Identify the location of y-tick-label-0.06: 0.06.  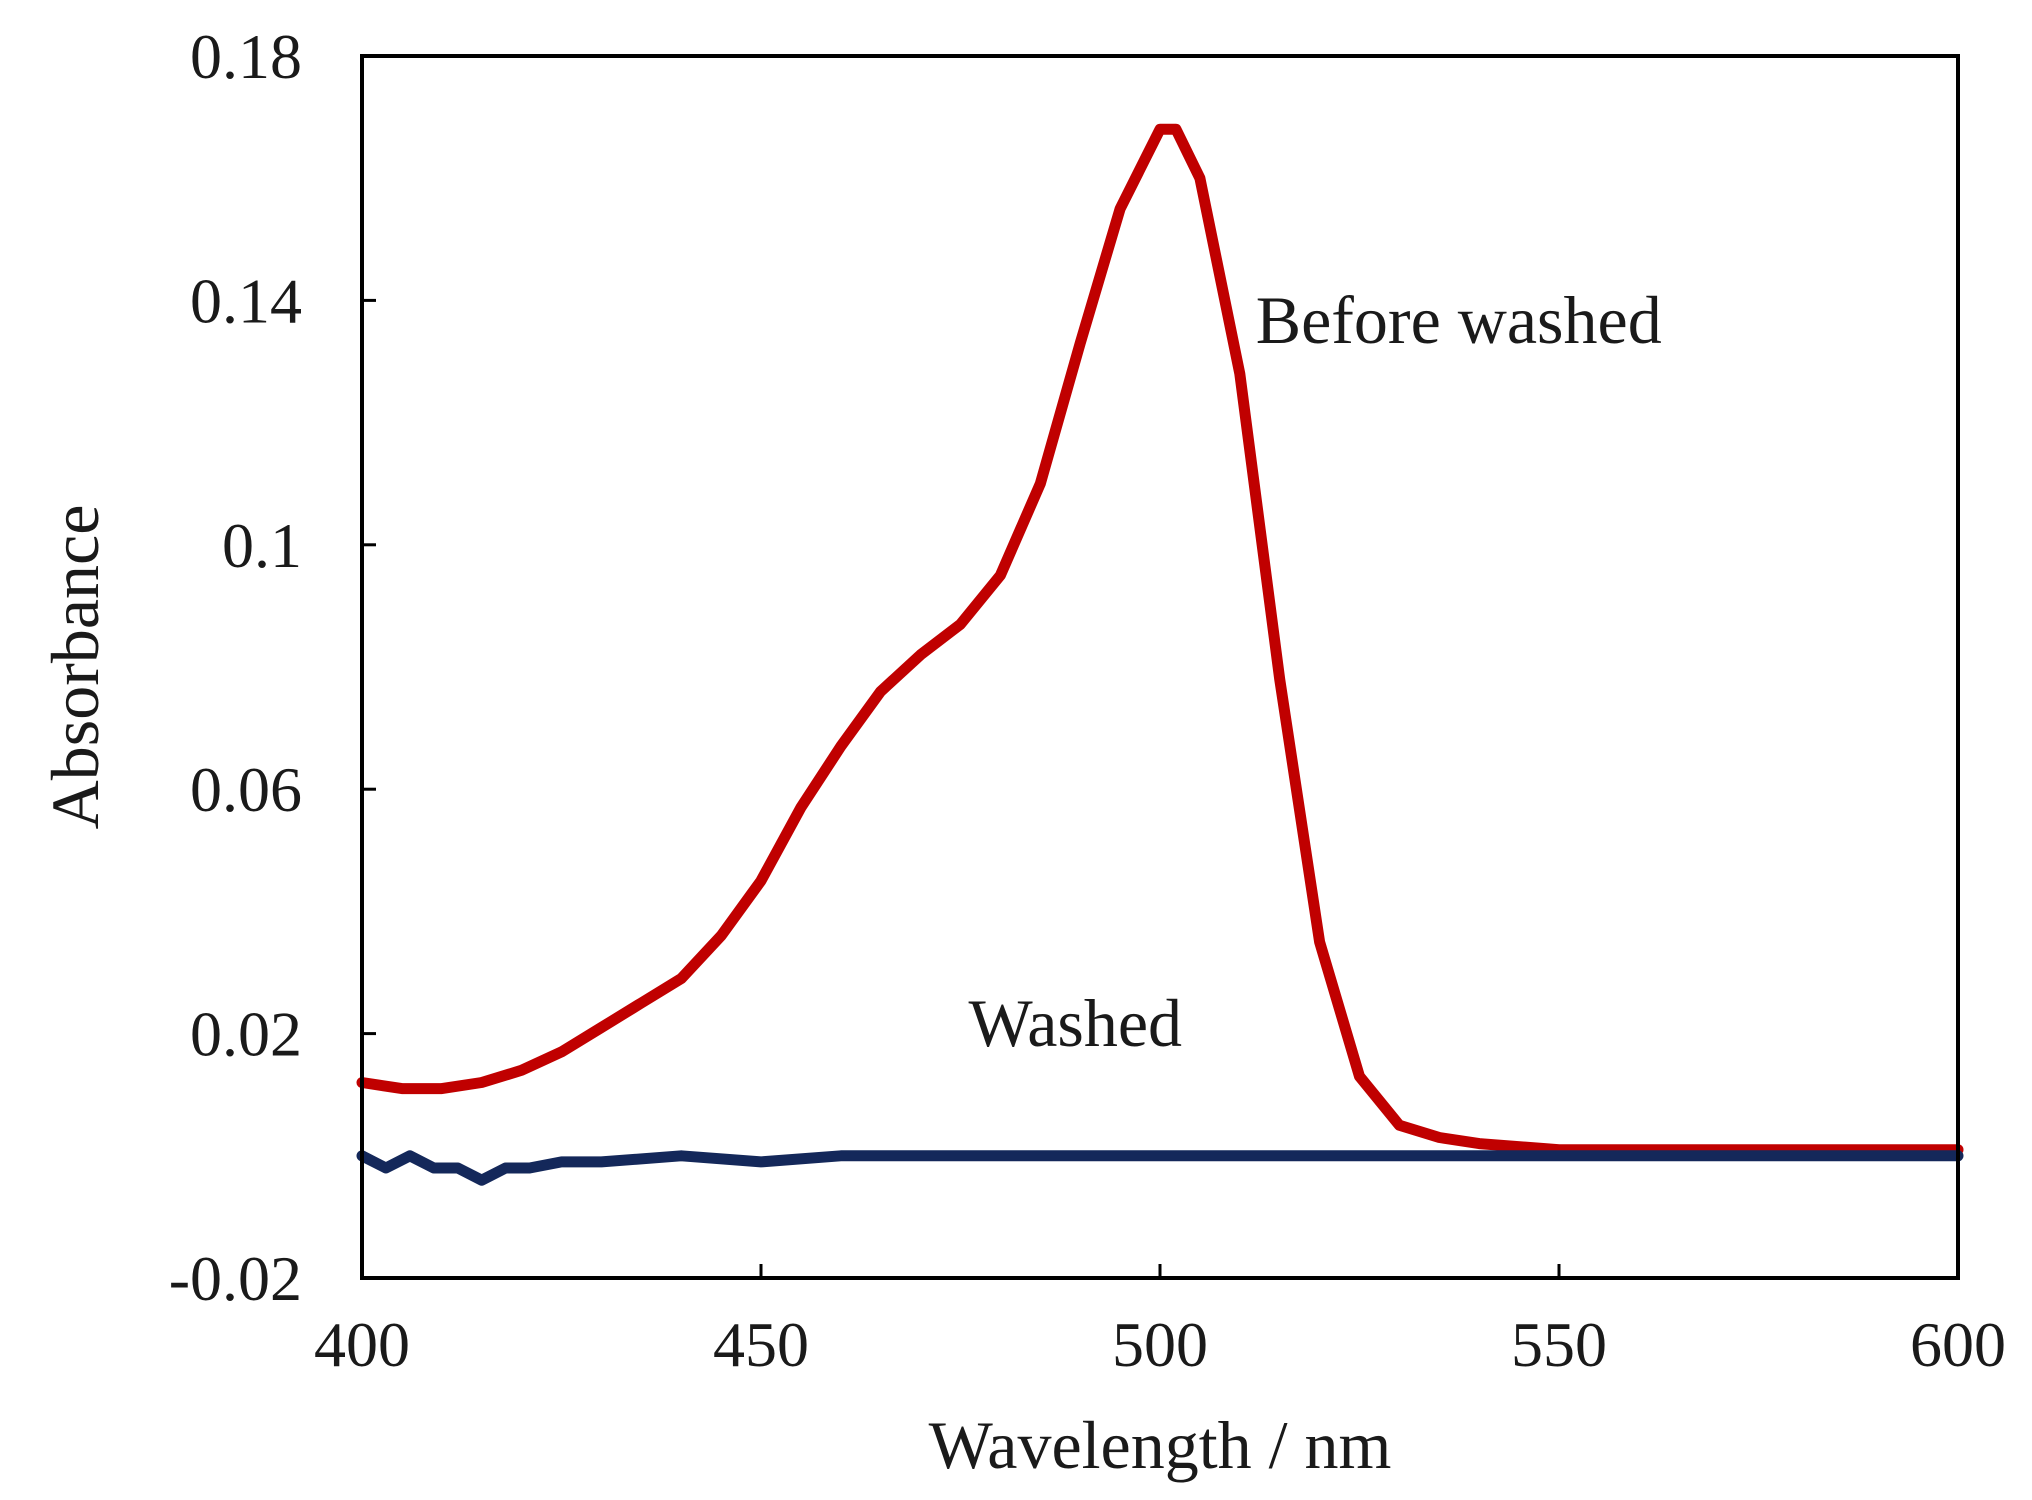
(246, 789).